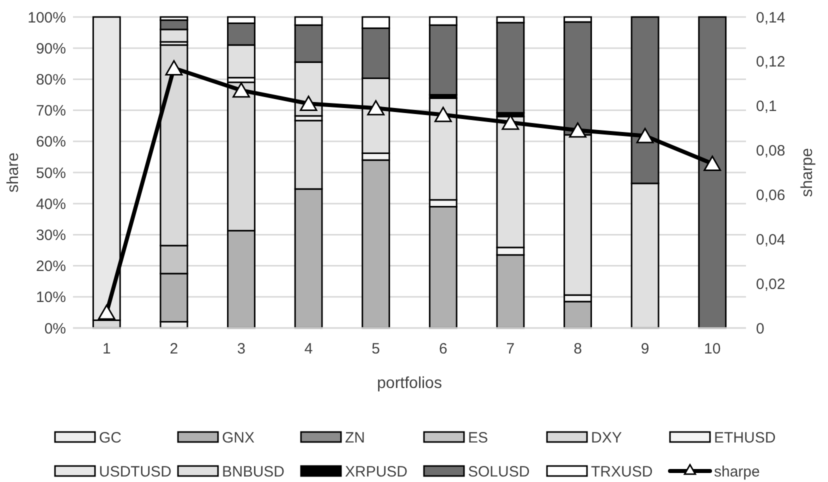 The height and width of the screenshot is (482, 828). Describe the element at coordinates (47, 17) in the screenshot. I see `y-tick-label: 100%` at that location.